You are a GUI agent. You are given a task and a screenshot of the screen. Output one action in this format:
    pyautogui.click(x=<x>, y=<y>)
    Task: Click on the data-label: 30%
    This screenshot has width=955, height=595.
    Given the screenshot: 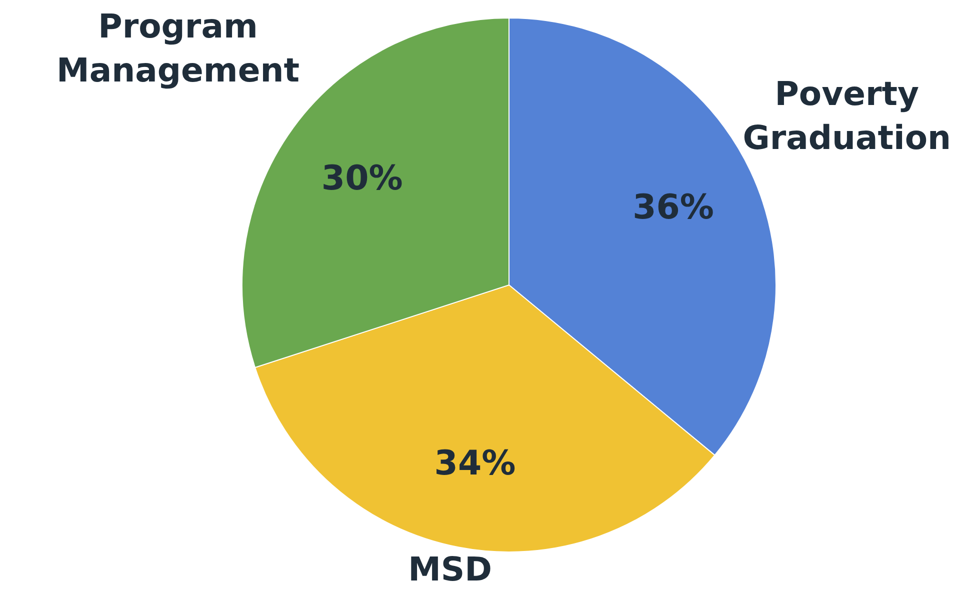 What is the action you would take?
    pyautogui.click(x=362, y=178)
    